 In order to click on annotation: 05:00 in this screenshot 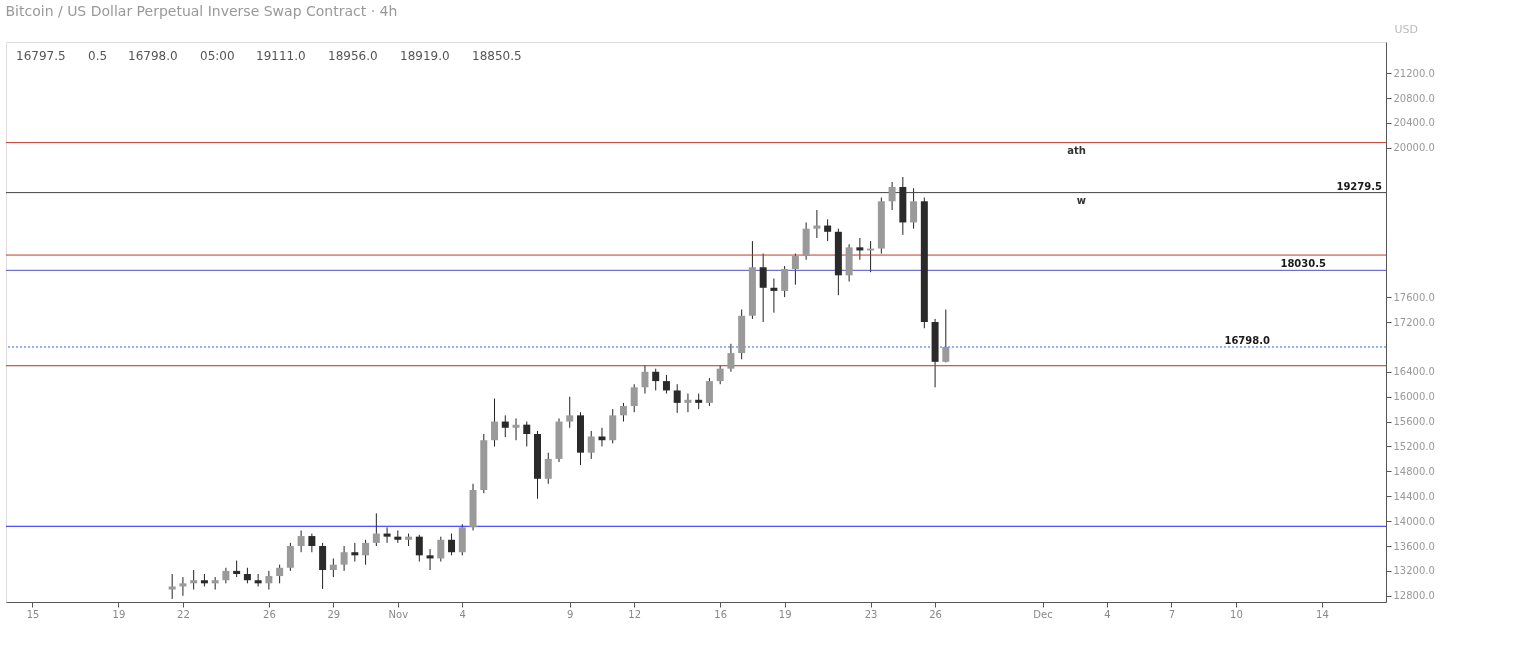, I will do `click(217, 56)`.